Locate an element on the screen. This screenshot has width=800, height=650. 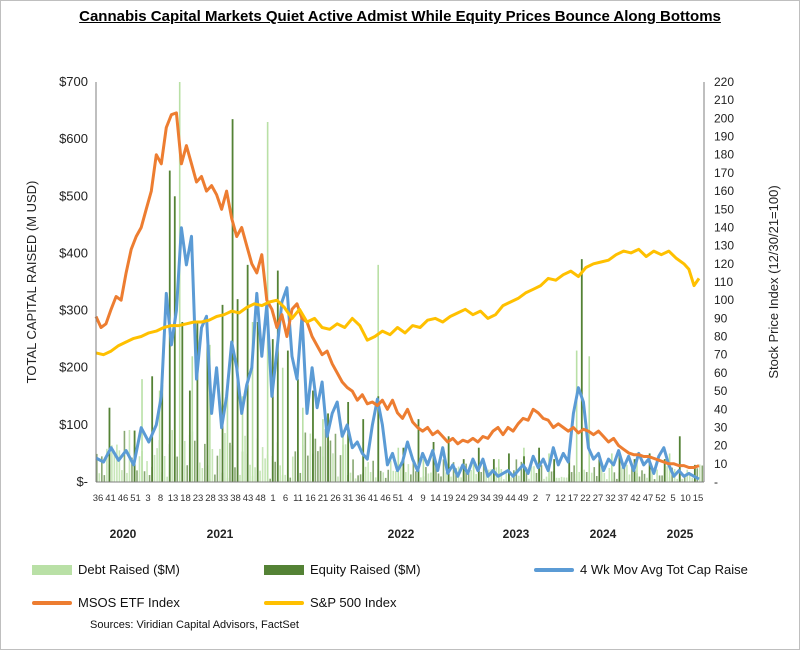
y-tick-label: $100 is located at coordinates (73, 424).